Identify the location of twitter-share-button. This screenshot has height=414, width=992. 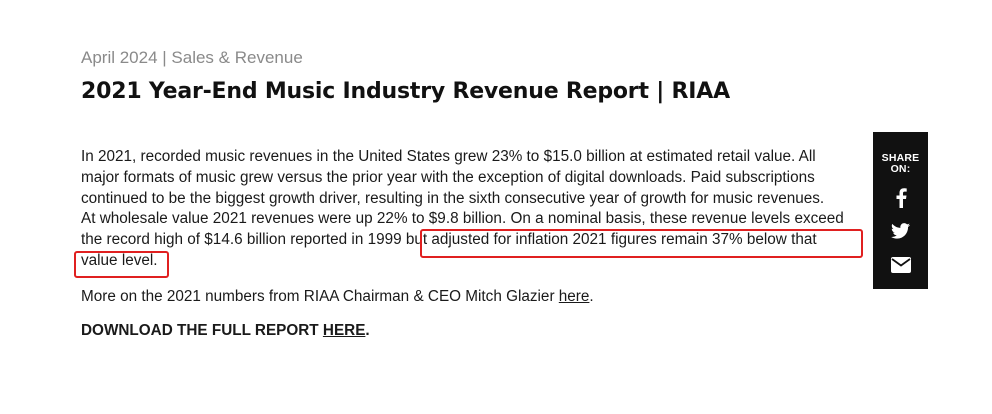
(900, 231).